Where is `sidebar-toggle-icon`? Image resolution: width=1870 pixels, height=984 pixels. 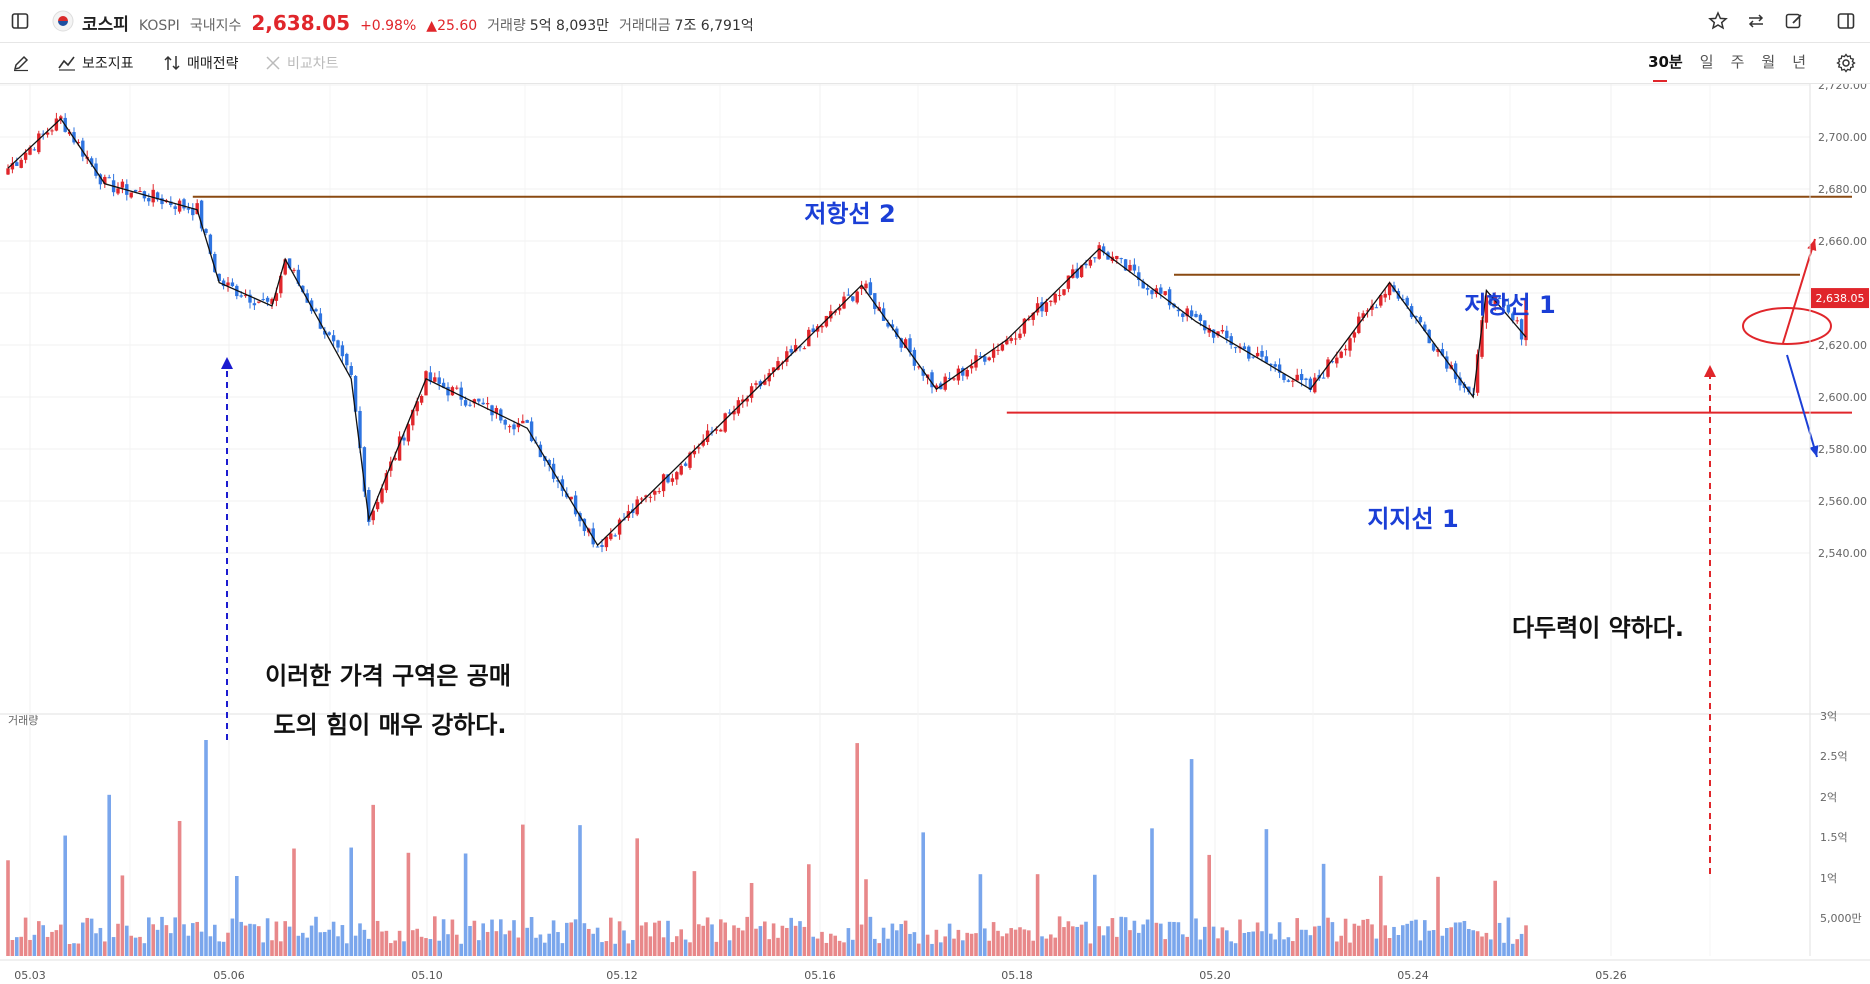
sidebar-toggle-icon is located at coordinates (20, 21).